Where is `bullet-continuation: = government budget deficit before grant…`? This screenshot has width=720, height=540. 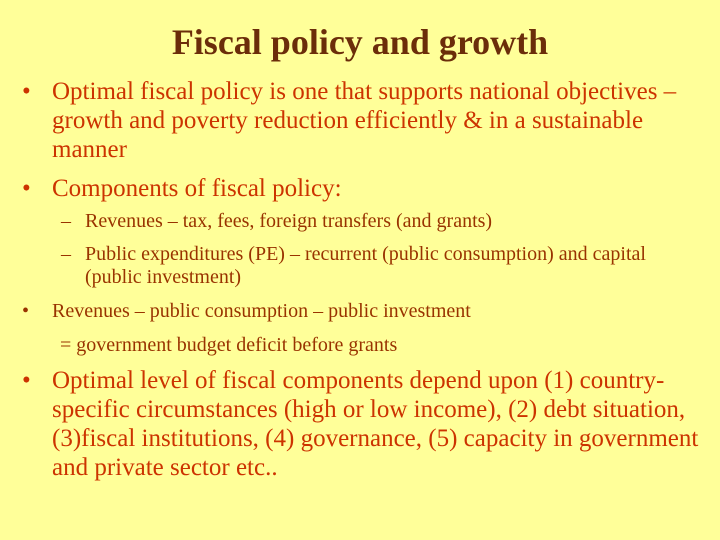 bullet-continuation: = government budget deficit before grant… is located at coordinates (229, 345).